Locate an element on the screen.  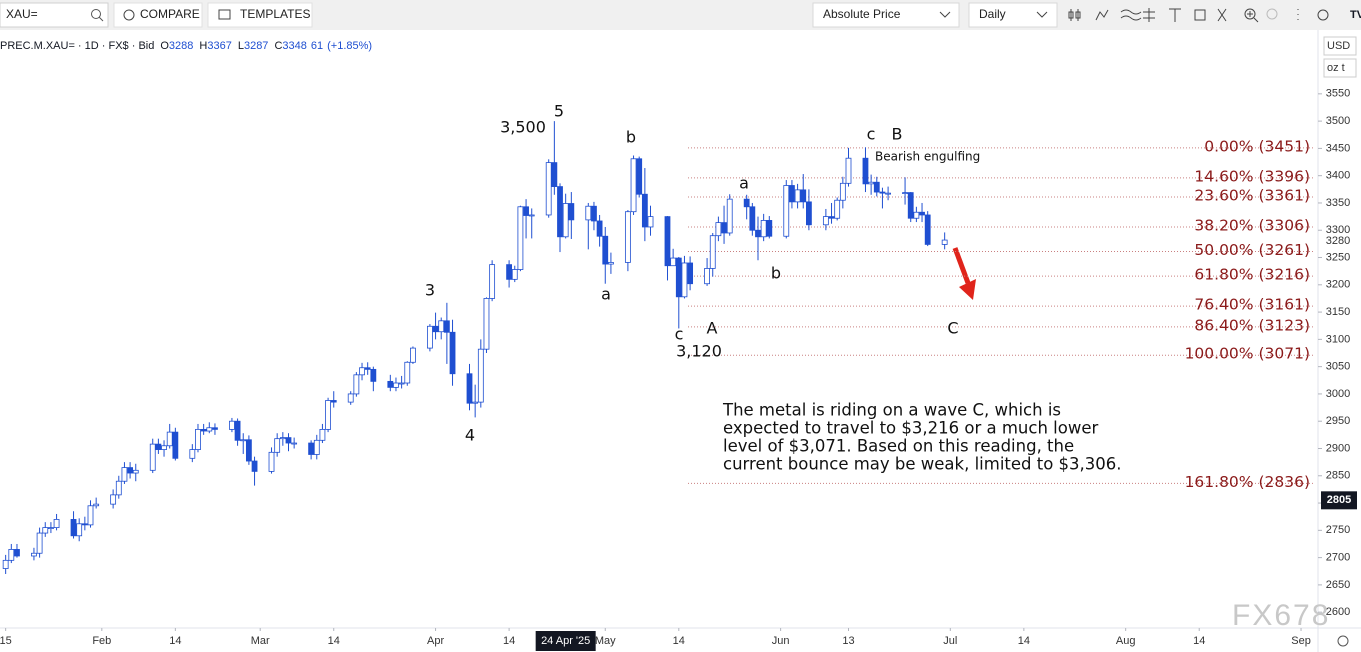
currency-box is located at coordinates (1340, 46).